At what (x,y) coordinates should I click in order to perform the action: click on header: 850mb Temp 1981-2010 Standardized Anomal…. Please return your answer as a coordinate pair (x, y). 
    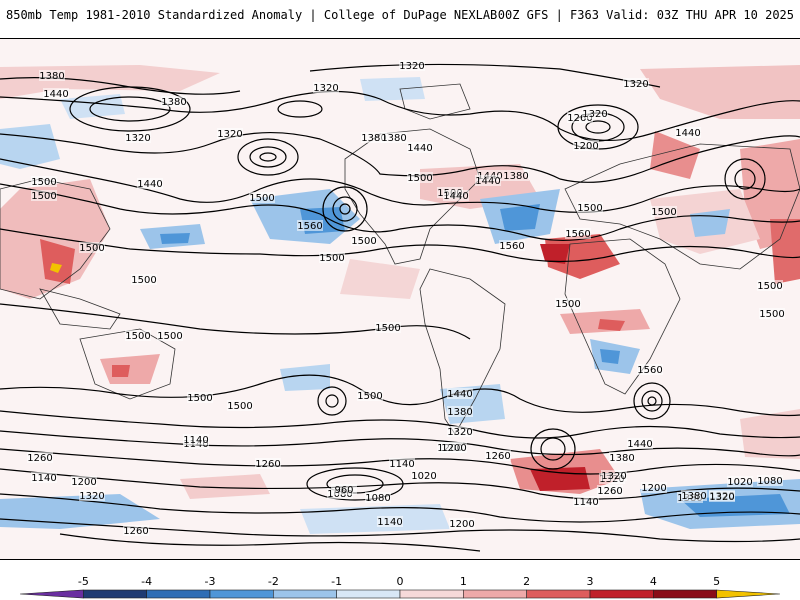
    Looking at the image, I should click on (400, 15).